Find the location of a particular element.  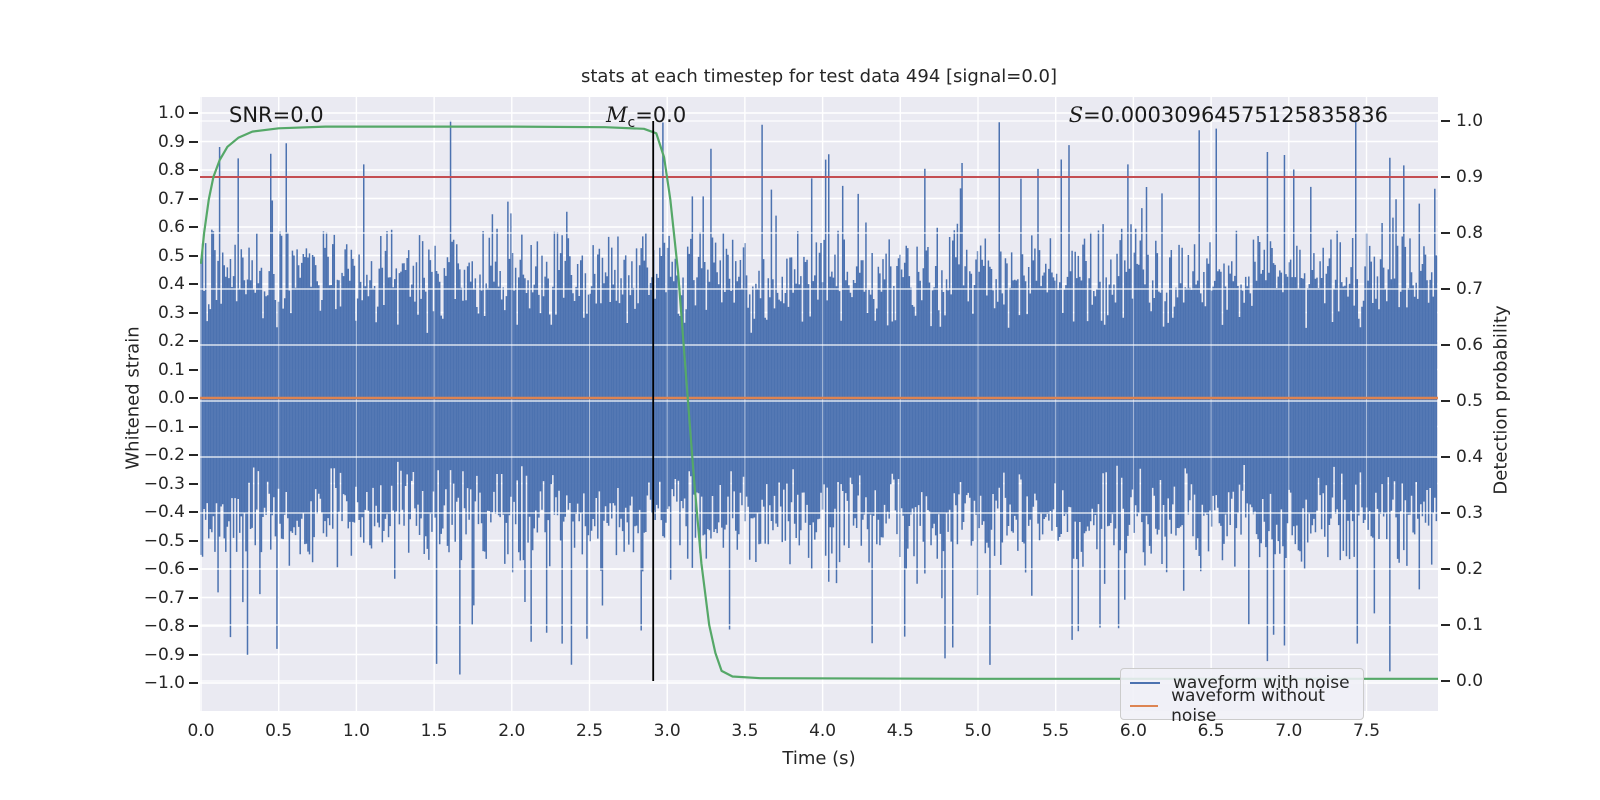

x-tick-label: 4.5 is located at coordinates (900, 731).